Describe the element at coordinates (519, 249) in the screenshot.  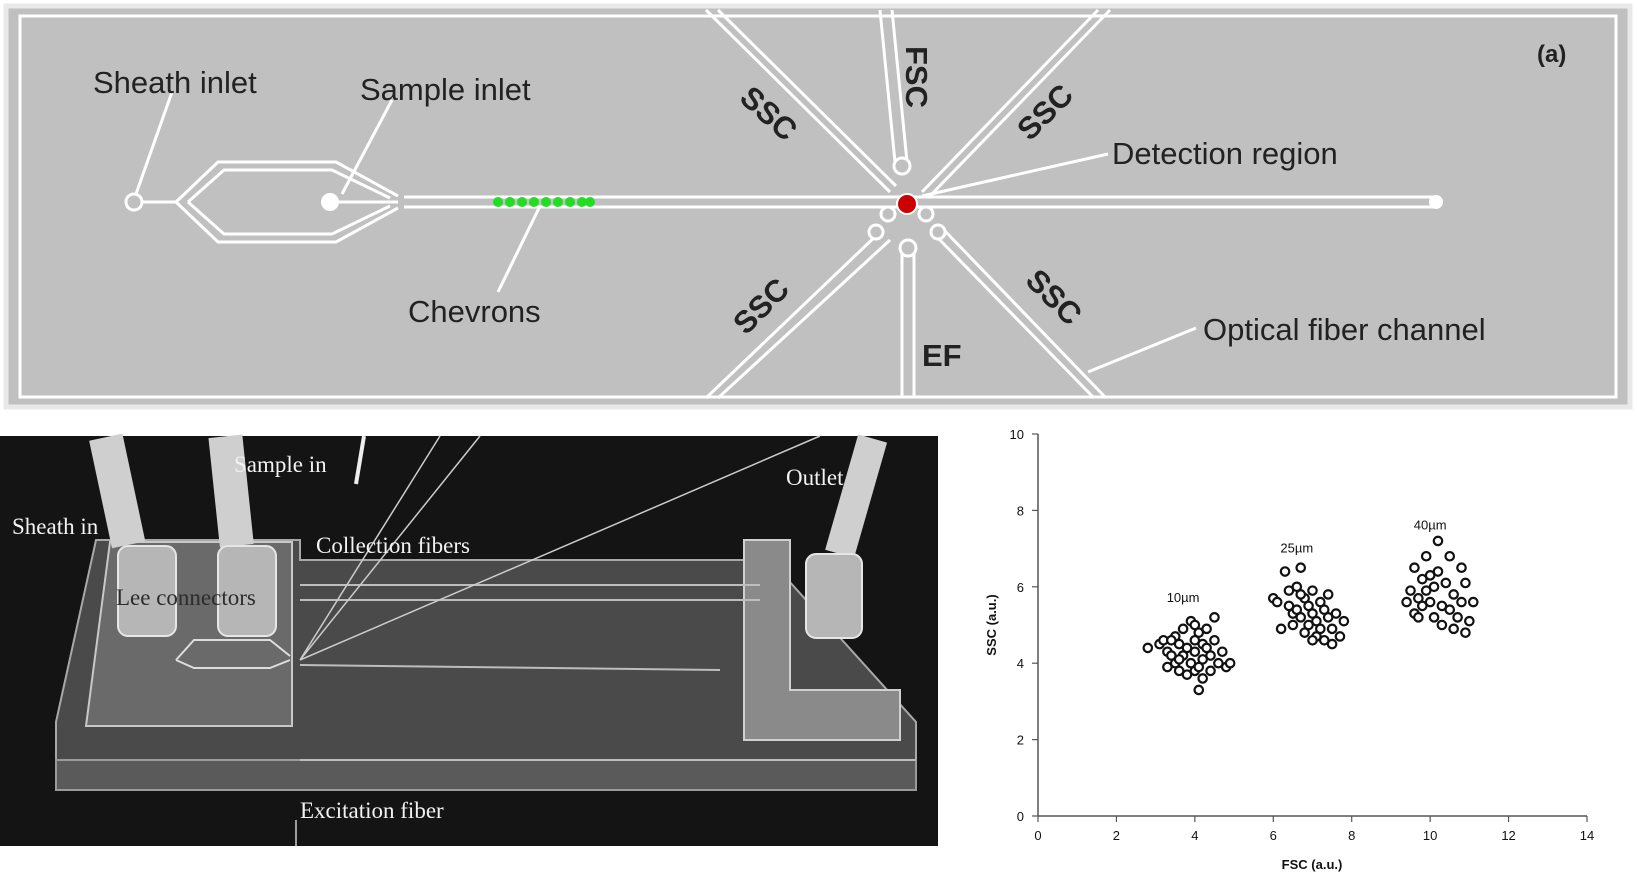
I see `chevrons-leader` at that location.